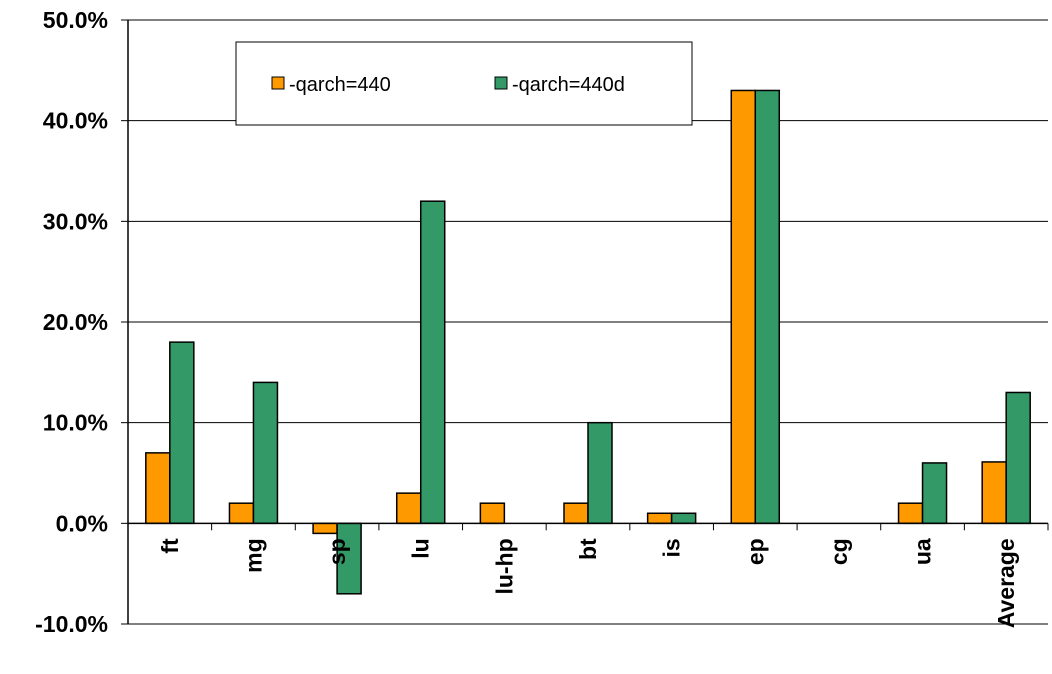  What do you see at coordinates (421, 548) in the screenshot?
I see `category-label: lu` at bounding box center [421, 548].